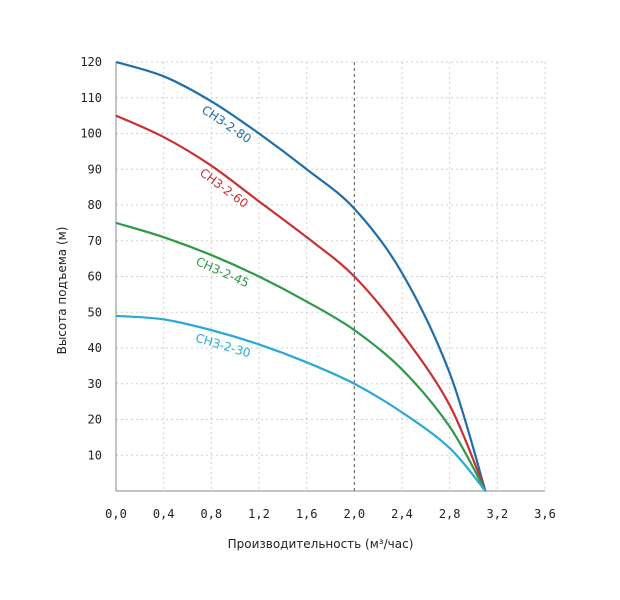  Describe the element at coordinates (321, 544) in the screenshot. I see `x-axis-title: Производительность (м³/час)` at that location.